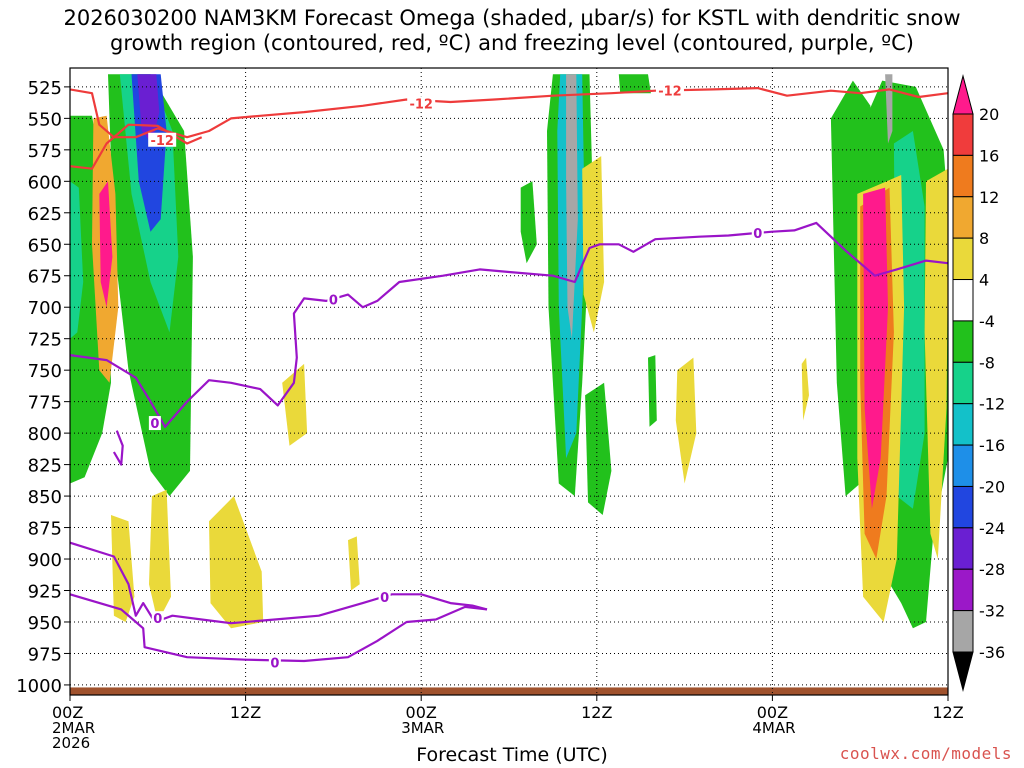 Image resolution: width=1024 pixels, height=768 pixels. What do you see at coordinates (45, 592) in the screenshot?
I see `y-tick-label-925: 925` at bounding box center [45, 592].